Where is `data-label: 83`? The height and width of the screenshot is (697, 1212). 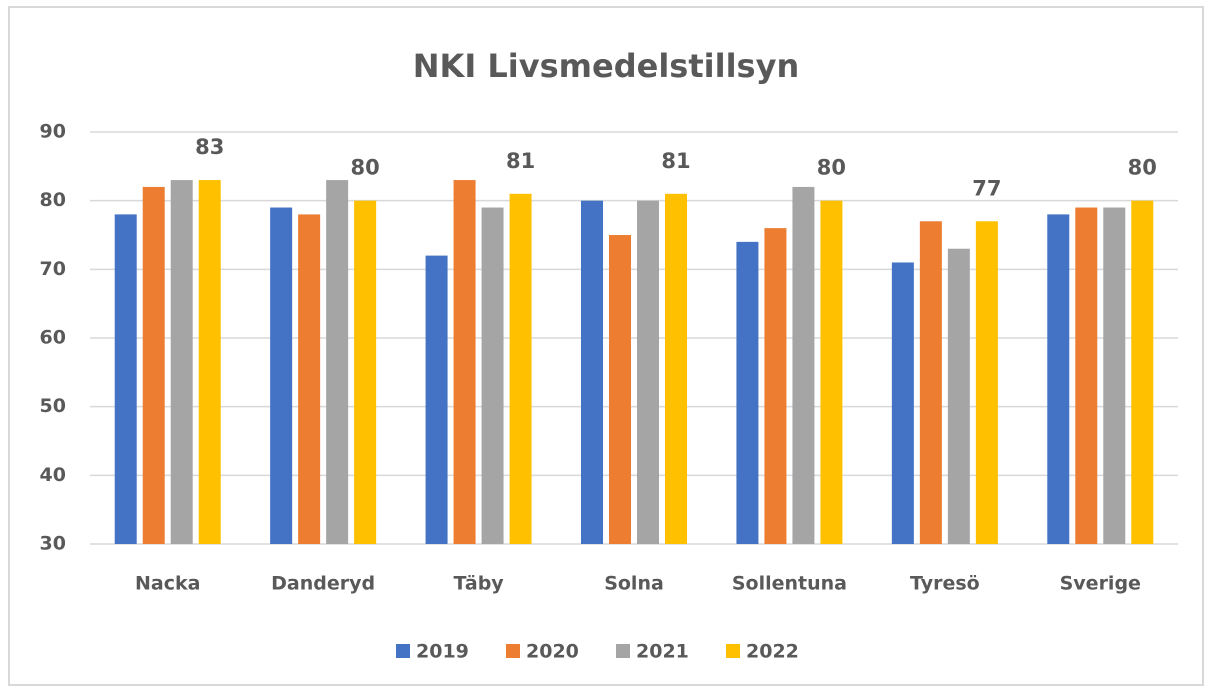 data-label: 83 is located at coordinates (209, 147).